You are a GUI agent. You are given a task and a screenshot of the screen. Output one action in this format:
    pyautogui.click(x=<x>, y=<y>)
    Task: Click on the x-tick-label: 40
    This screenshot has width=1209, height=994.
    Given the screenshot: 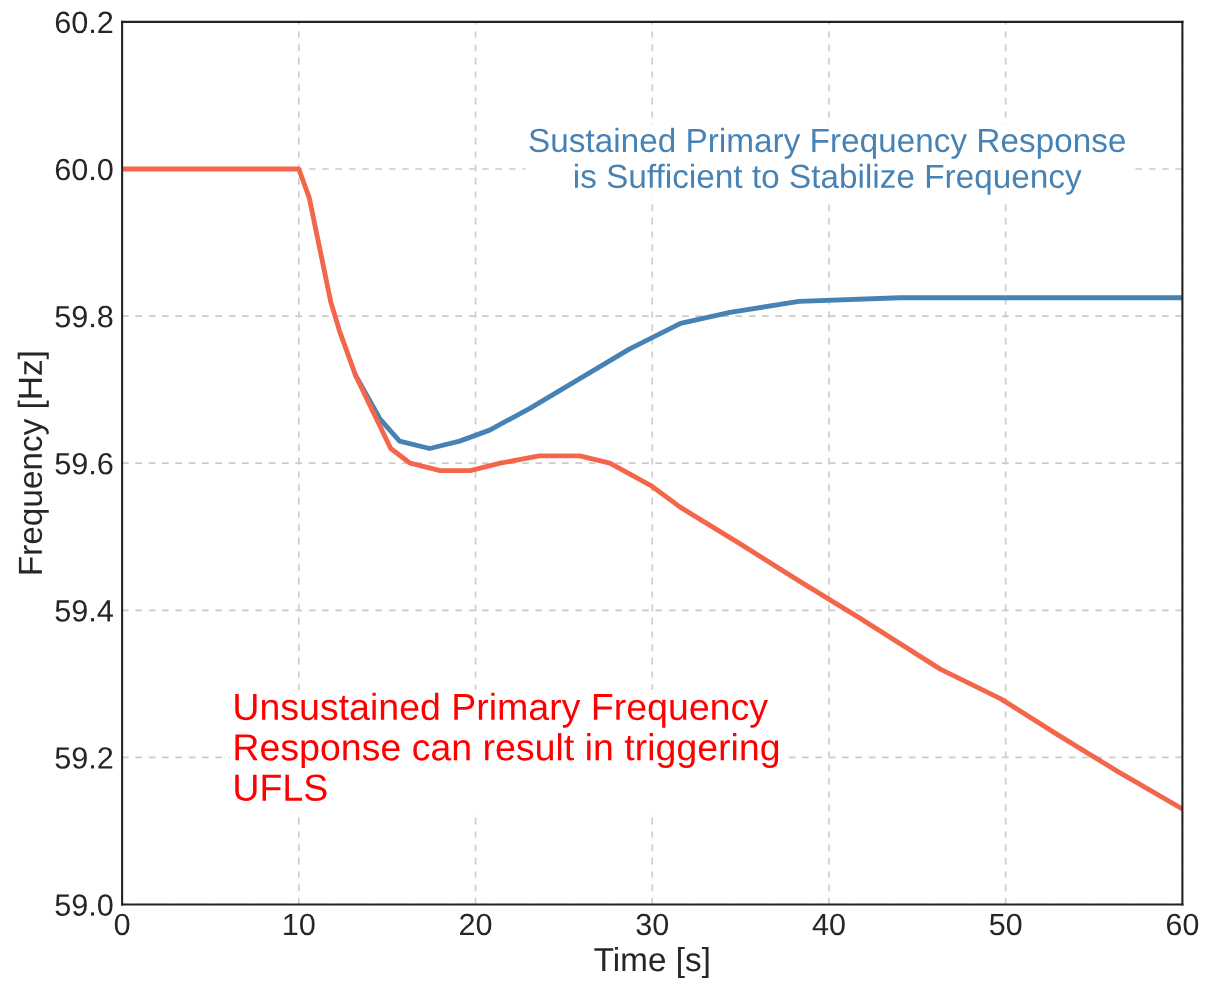 What is the action you would take?
    pyautogui.click(x=828, y=924)
    